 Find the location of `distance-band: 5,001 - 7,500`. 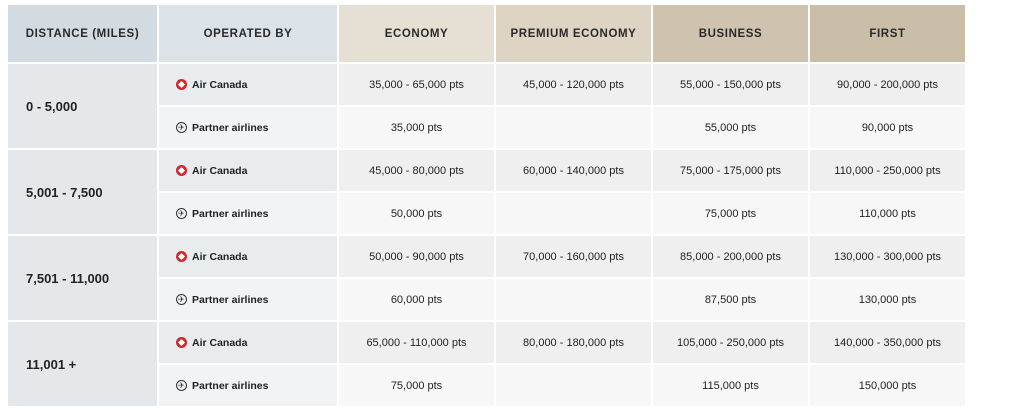

distance-band: 5,001 - 7,500 is located at coordinates (82, 192).